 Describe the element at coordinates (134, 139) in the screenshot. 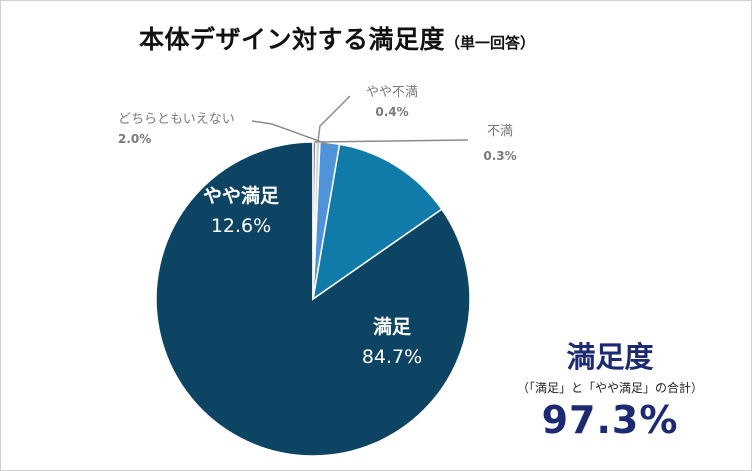

I see `slice-value-neutral: 2.0%` at that location.